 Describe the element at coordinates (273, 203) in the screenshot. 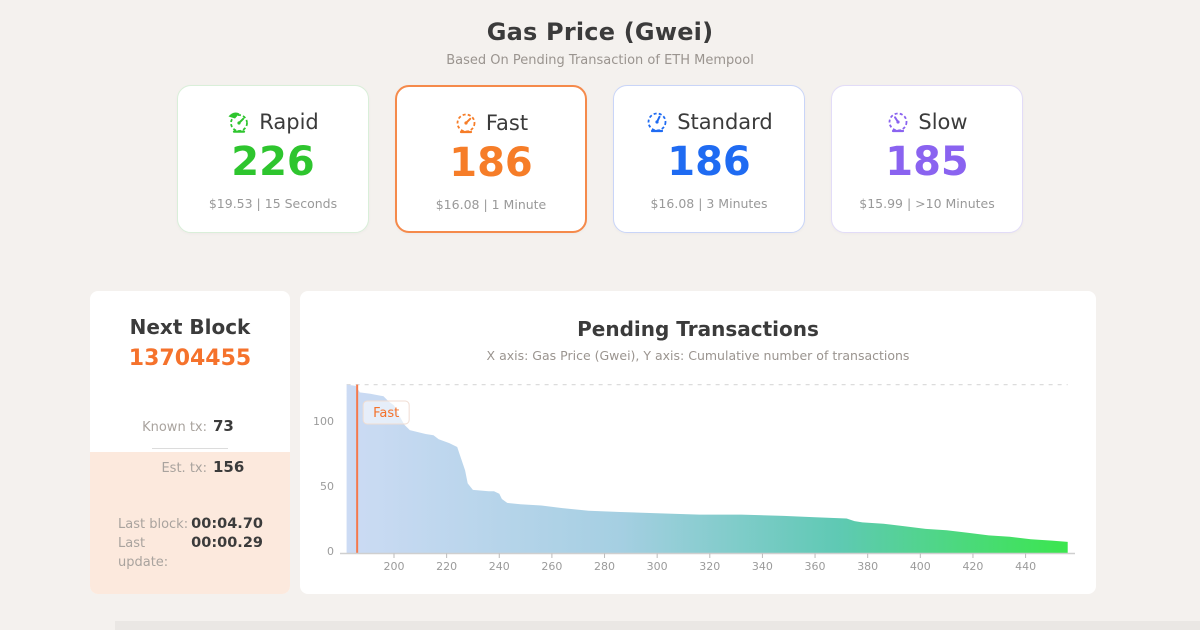

I see `card-rapid-detail: $19.53 | 15 Seconds` at that location.